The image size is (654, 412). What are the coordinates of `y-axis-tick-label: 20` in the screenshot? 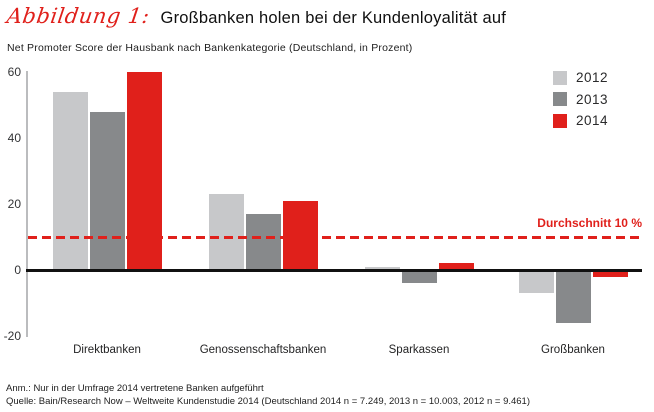 It's located at (14, 204).